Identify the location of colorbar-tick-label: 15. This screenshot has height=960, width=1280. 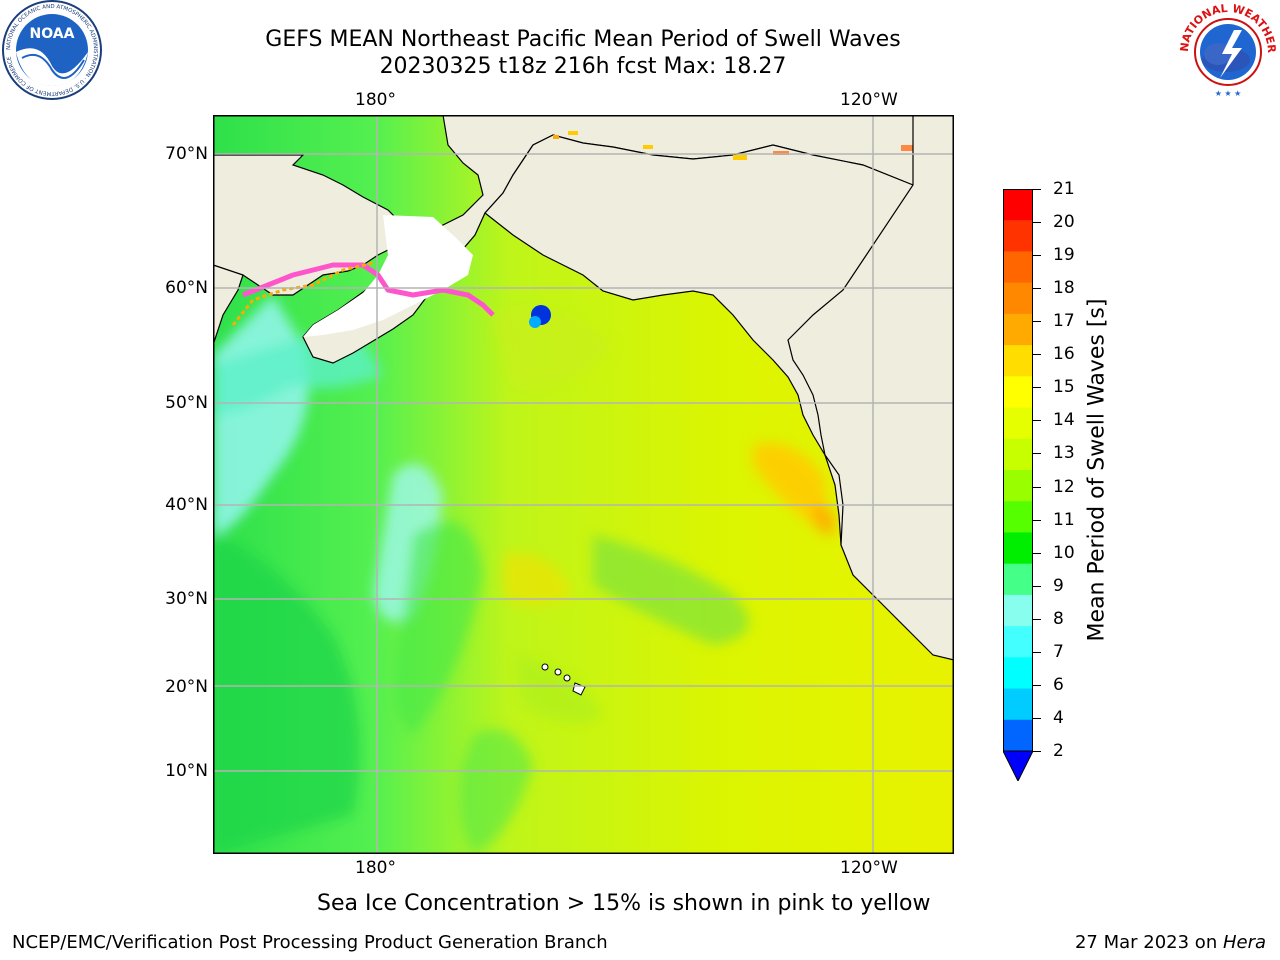
(1064, 387).